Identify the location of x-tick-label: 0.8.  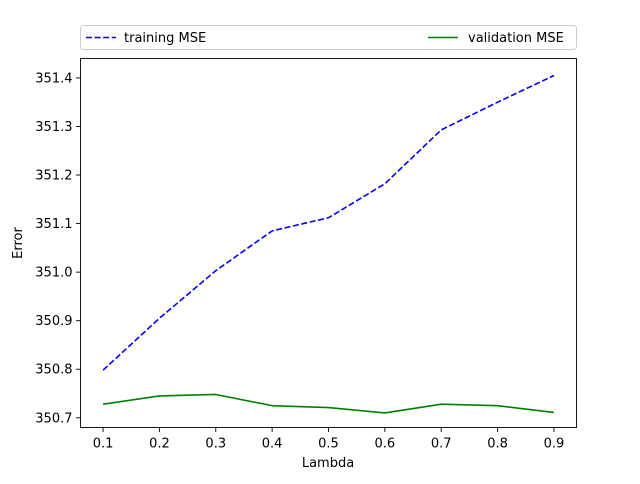
(497, 444).